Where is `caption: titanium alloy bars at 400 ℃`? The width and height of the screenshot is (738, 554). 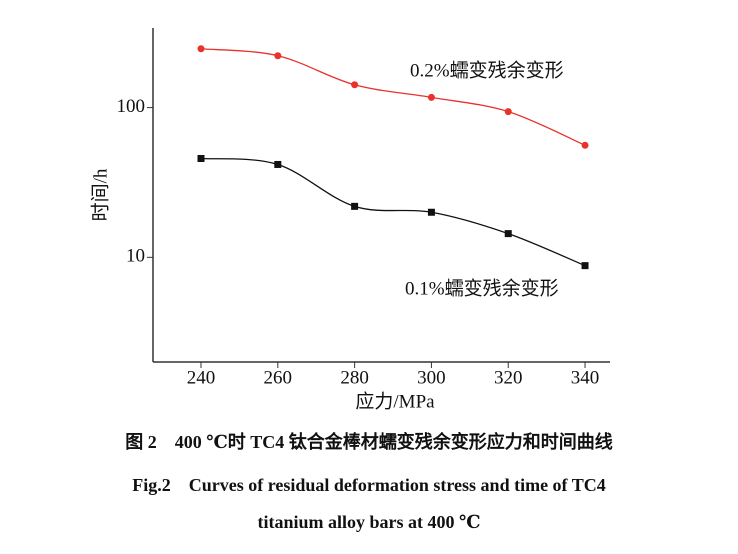
caption: titanium alloy bars at 400 ℃ is located at coordinates (368, 522).